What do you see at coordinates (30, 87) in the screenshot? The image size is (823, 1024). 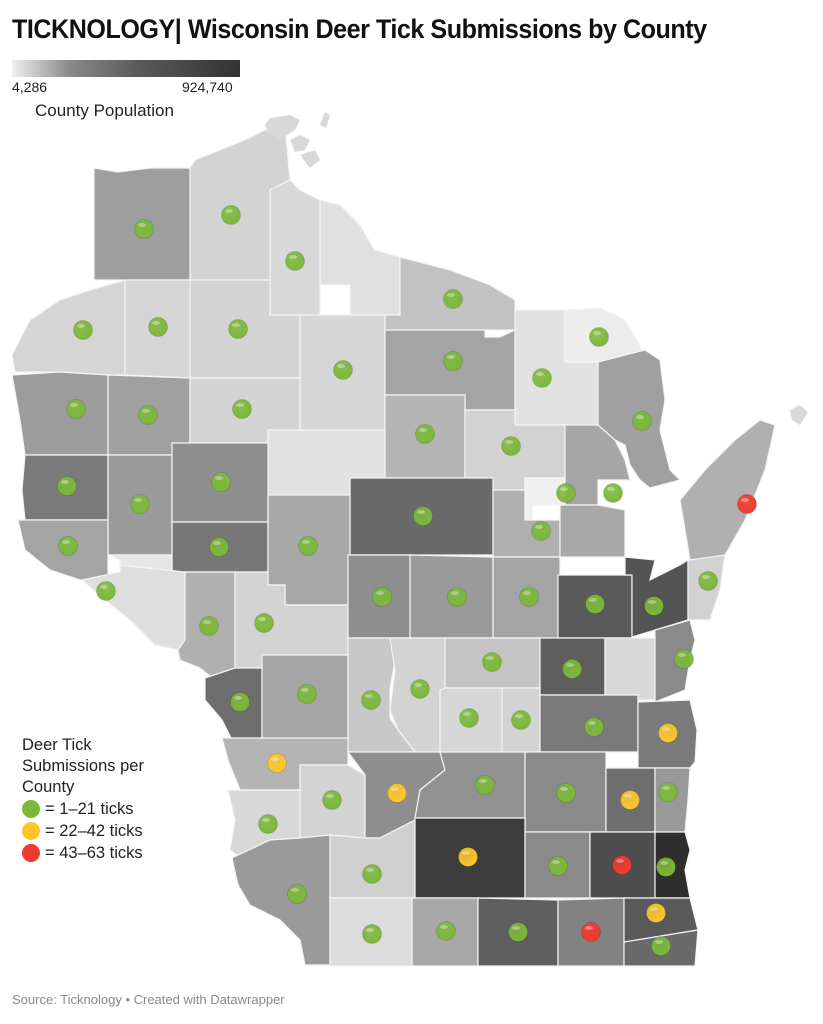 I see `population-scale-min: 4,286` at bounding box center [30, 87].